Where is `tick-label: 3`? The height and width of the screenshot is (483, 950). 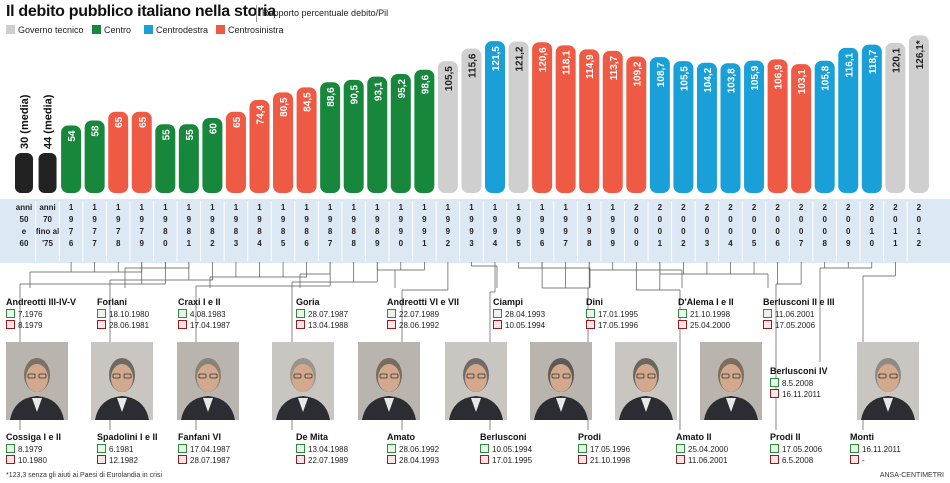
tick-label: 3 is located at coordinates (707, 243).